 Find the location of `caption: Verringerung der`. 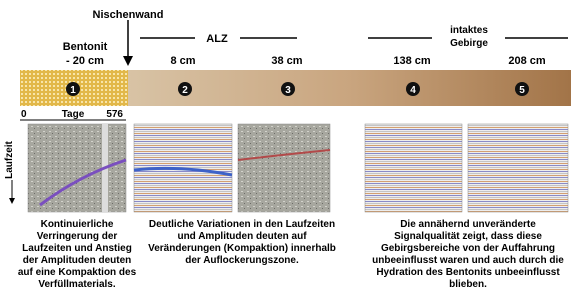

caption: Verringerung der is located at coordinates (77, 236).